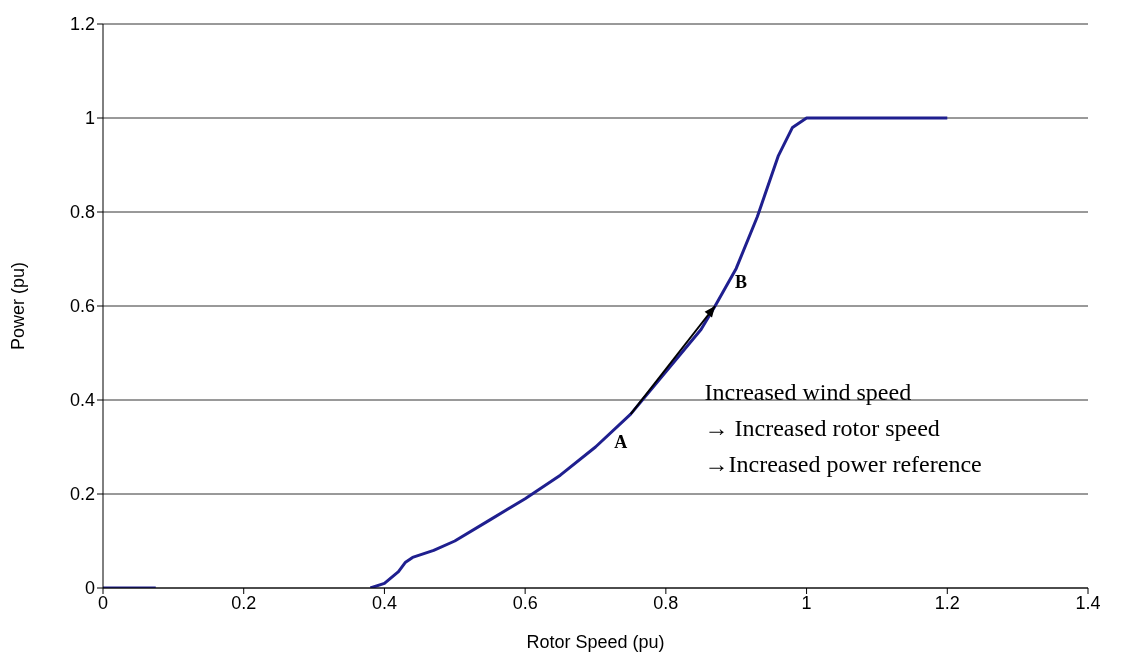  Describe the element at coordinates (595, 642) in the screenshot. I see `x-axis-title: Rotor Speed (pu)` at that location.